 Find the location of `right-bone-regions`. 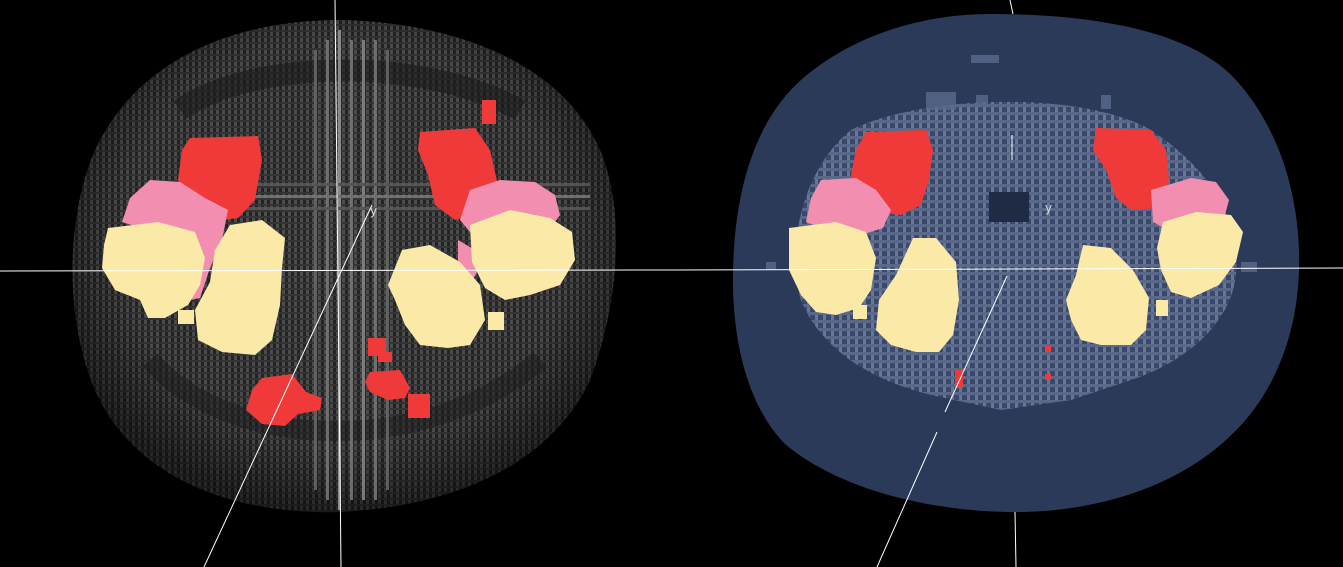

right-bone-regions is located at coordinates (1016, 282).